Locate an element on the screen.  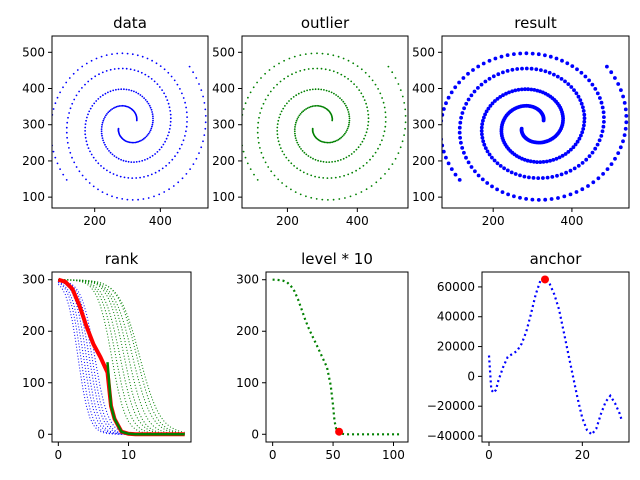
y-tick-label: 100 is located at coordinates (223, 197).